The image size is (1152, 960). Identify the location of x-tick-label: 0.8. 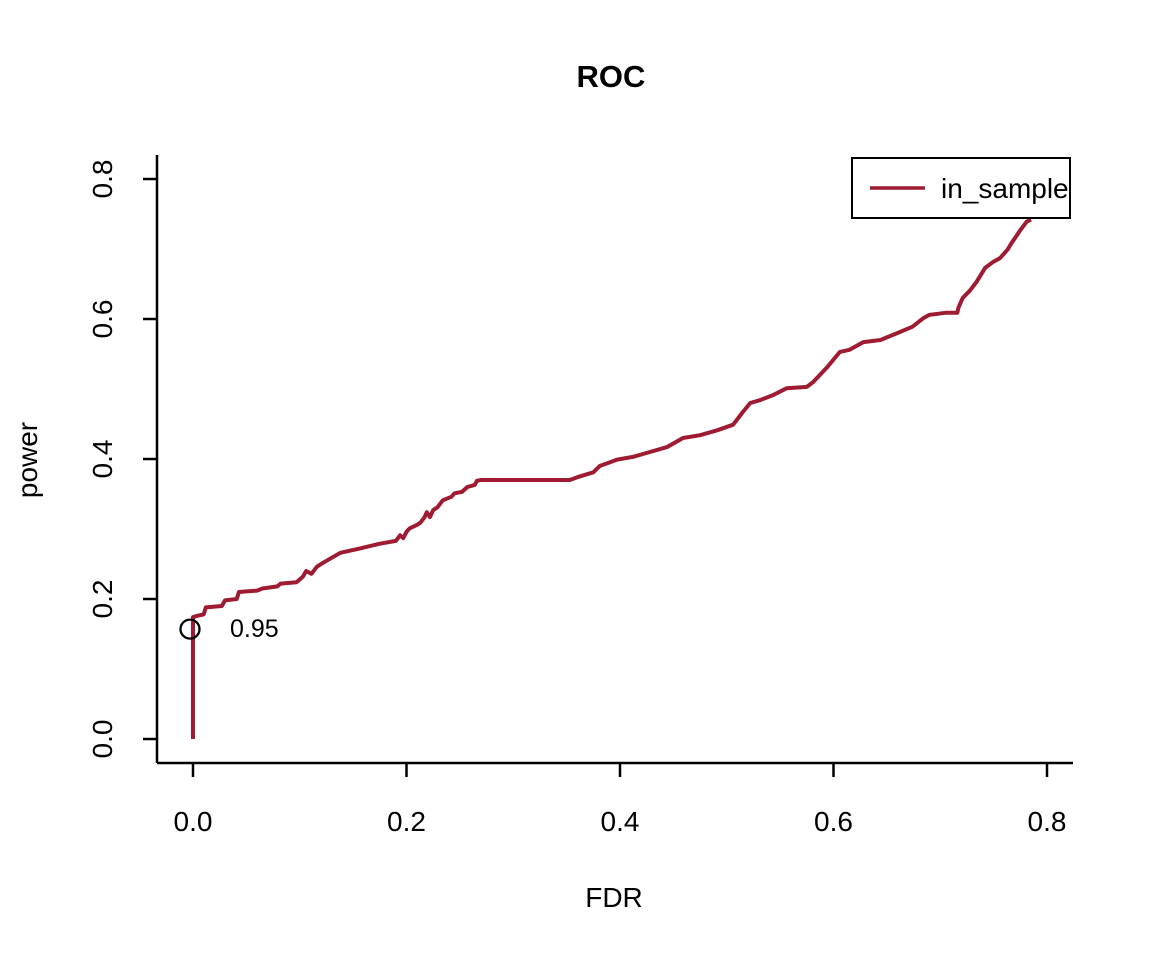
(1047, 821).